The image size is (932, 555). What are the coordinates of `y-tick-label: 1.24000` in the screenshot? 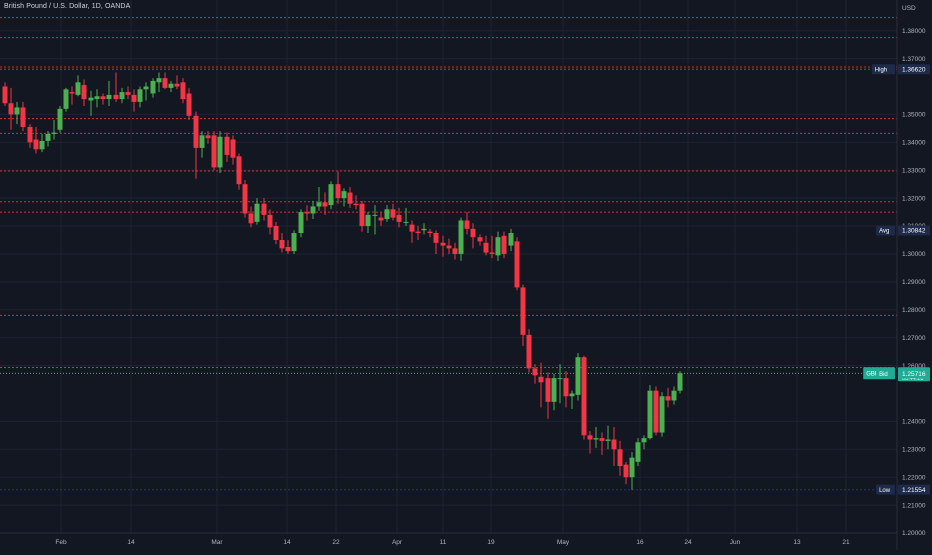 It's located at (914, 422).